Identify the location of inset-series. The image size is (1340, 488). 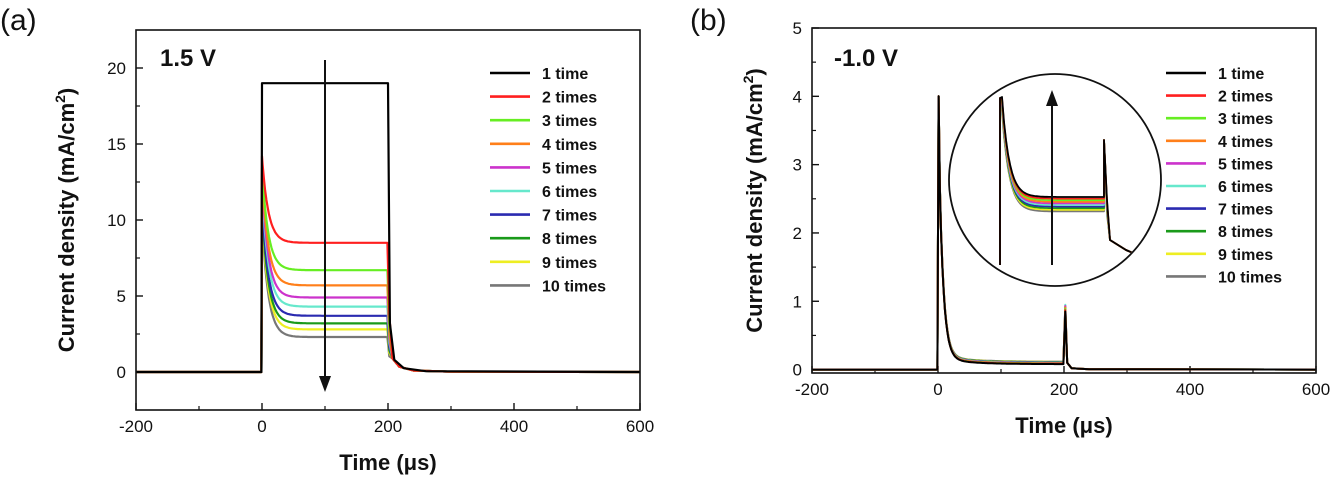
(1070, 180).